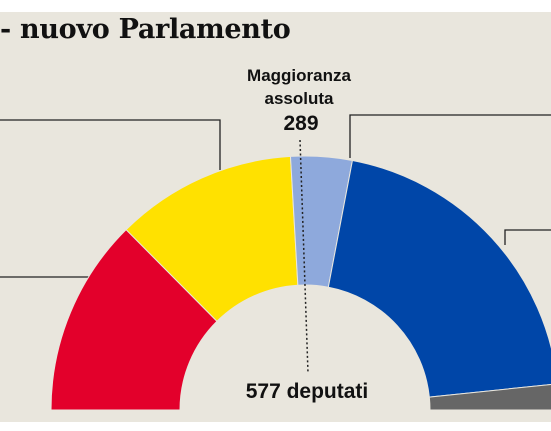 Image resolution: width=551 pixels, height=431 pixels. Describe the element at coordinates (300, 123) in the screenshot. I see `majority-value: 289` at that location.